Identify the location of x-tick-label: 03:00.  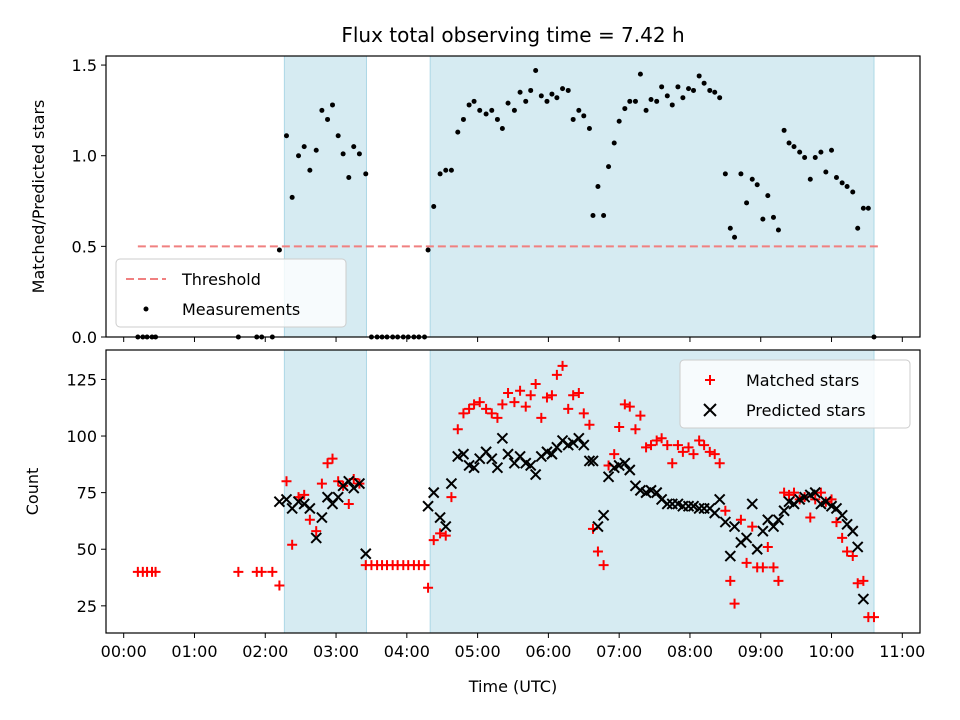
(336, 651).